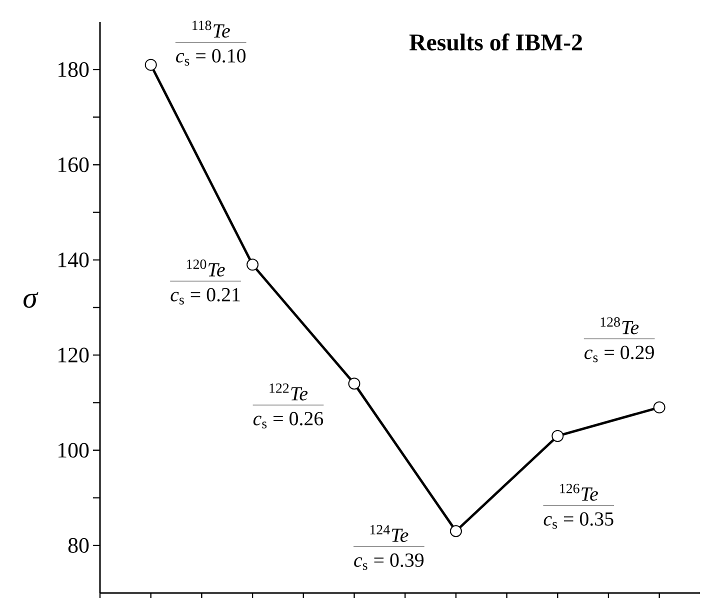 This screenshot has width=705, height=598. Describe the element at coordinates (73, 69) in the screenshot. I see `y-tick-label: 180` at that location.